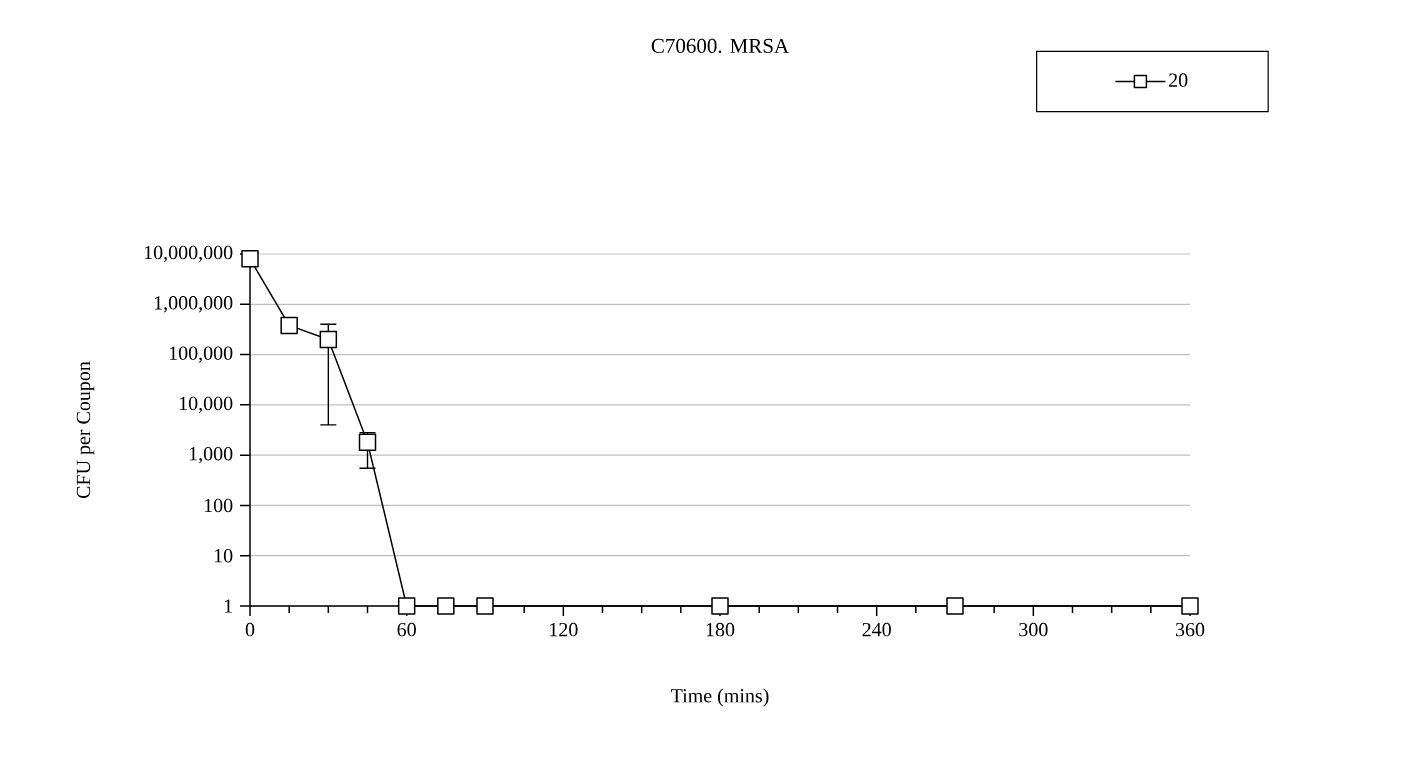  Describe the element at coordinates (85, 430) in the screenshot. I see `y-axis-title: CFU per Coupon` at that location.